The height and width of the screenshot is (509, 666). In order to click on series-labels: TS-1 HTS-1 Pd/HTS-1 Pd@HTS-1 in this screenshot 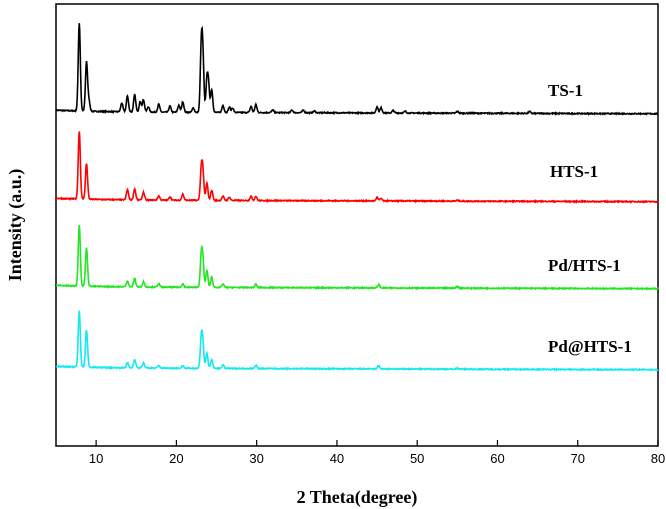, I will do `click(590, 218)`.